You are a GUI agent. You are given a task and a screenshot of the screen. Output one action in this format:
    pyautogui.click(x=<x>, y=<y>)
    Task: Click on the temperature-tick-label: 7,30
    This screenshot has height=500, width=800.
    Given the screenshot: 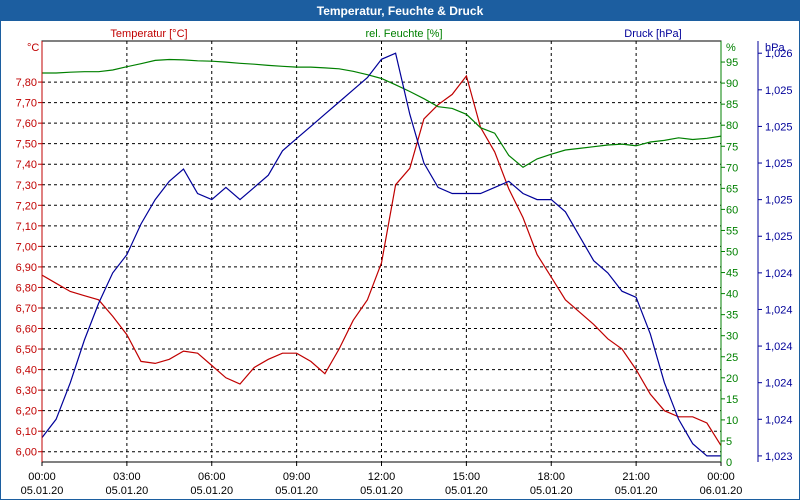 What is the action you would take?
    pyautogui.click(x=26, y=186)
    